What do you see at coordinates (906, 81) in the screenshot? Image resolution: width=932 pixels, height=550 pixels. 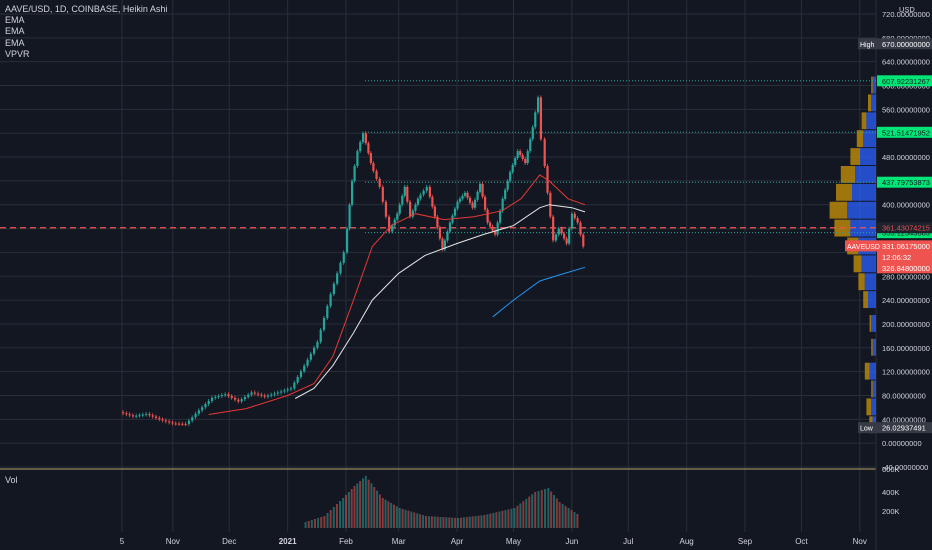 I see `level-price-label-1: 607.92231267` at bounding box center [906, 81].